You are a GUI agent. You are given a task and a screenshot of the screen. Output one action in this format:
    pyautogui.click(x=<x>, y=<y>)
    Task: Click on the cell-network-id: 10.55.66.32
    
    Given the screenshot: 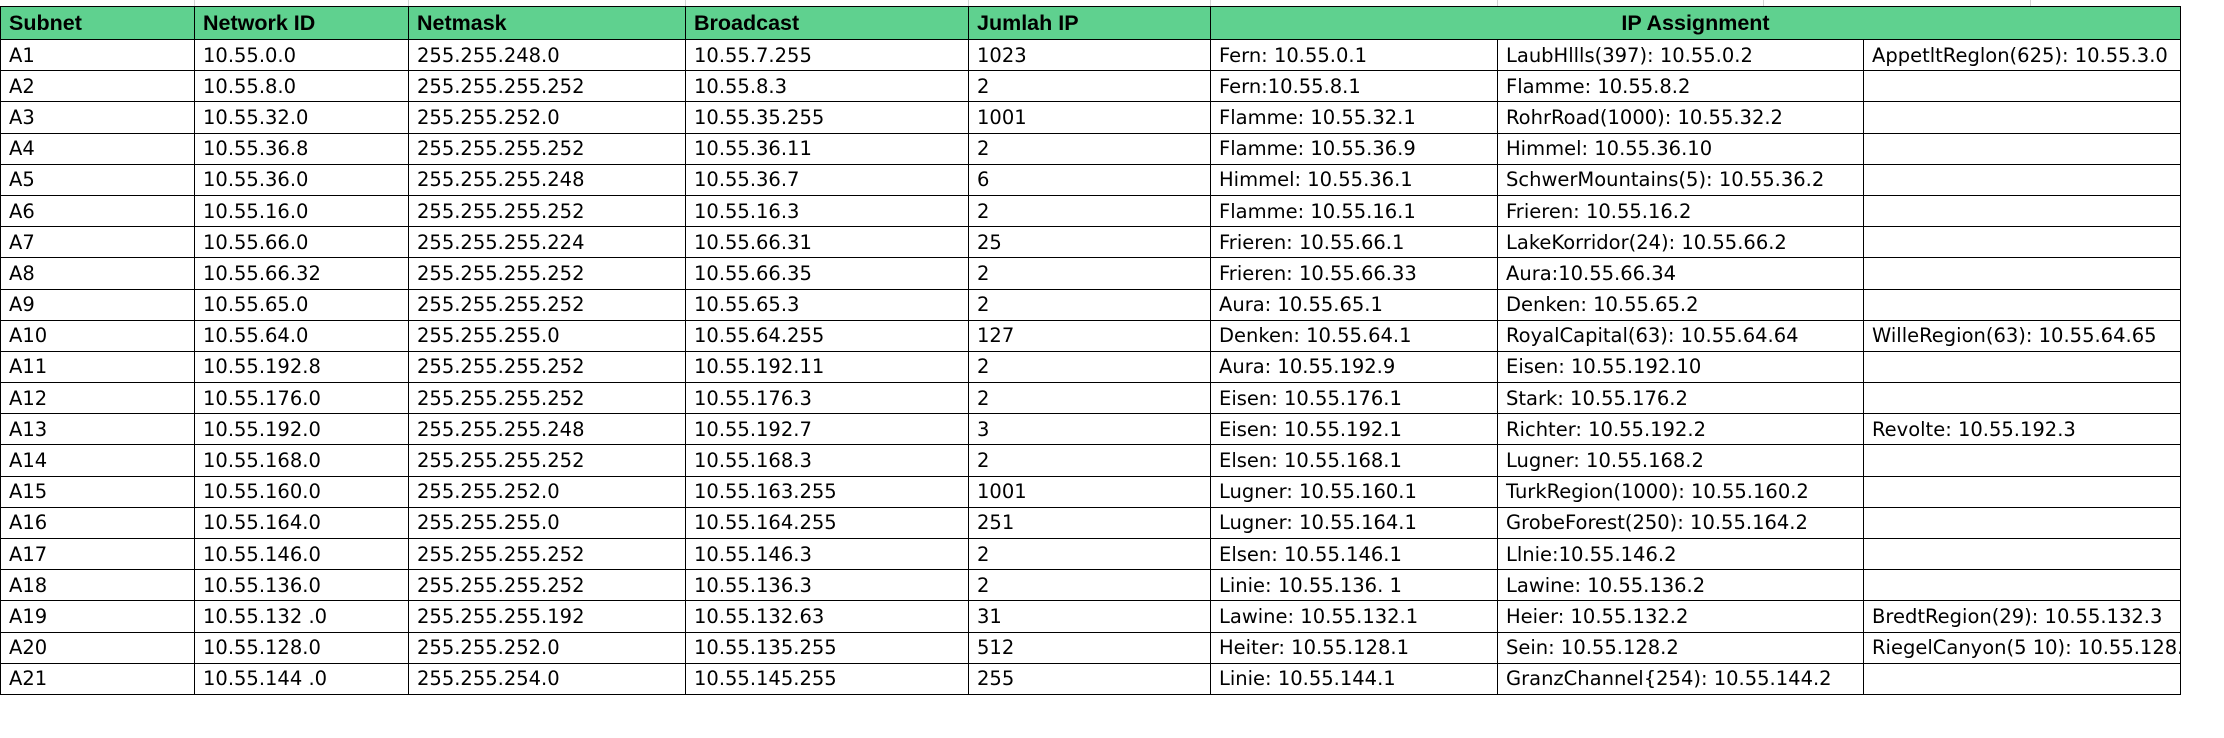 What is the action you would take?
    pyautogui.click(x=301, y=273)
    